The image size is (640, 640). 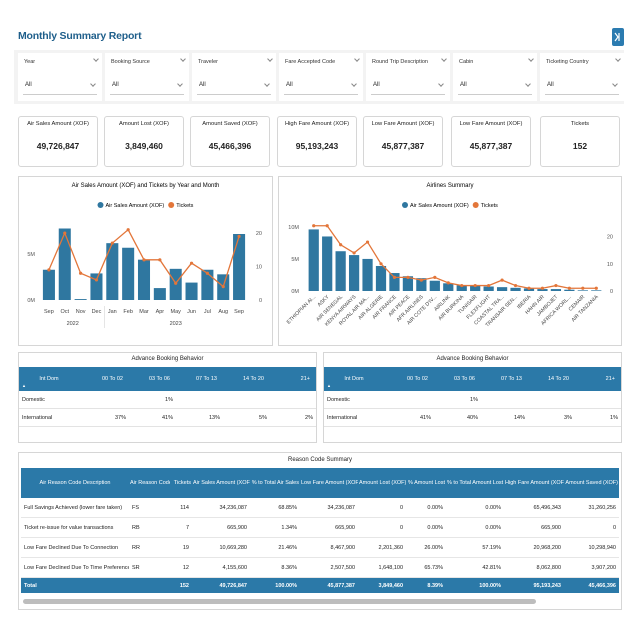 I want to click on total-cell: 8.39%, so click(x=426, y=585).